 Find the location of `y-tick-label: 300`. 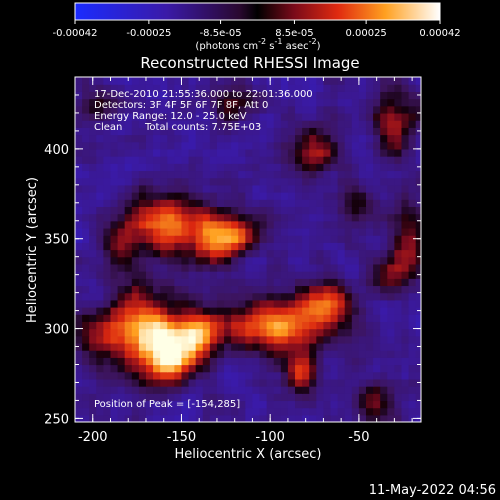

y-tick-label: 300 is located at coordinates (56, 330).